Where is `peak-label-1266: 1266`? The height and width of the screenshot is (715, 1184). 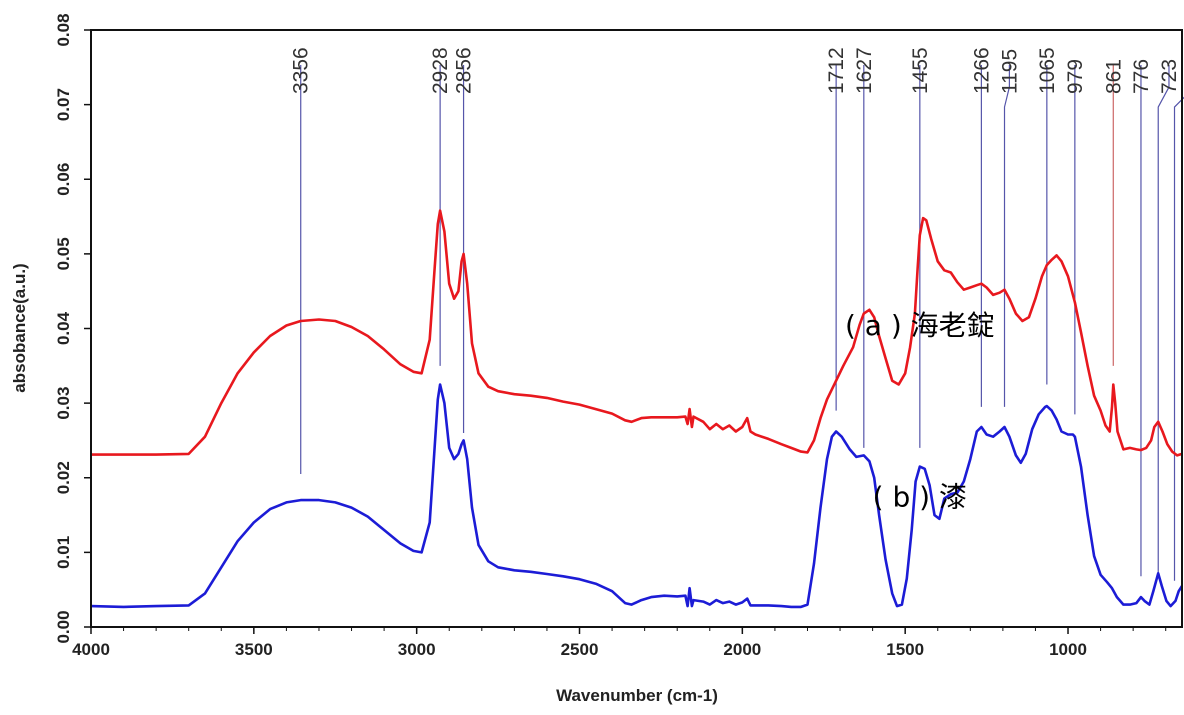 peak-label-1266: 1266 is located at coordinates (981, 70).